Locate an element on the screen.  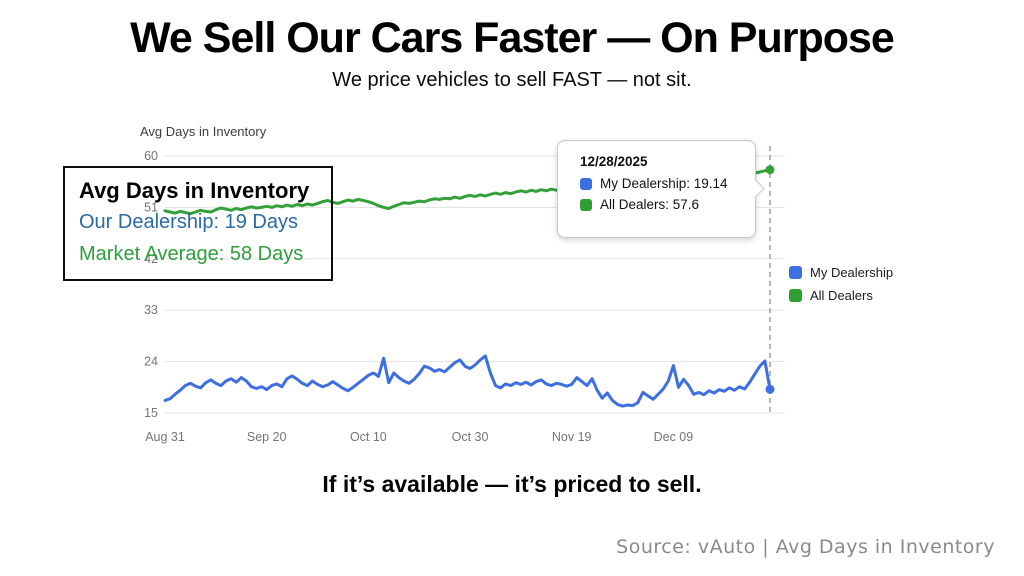
x-axis-tick-label: Nov 19 is located at coordinates (572, 437).